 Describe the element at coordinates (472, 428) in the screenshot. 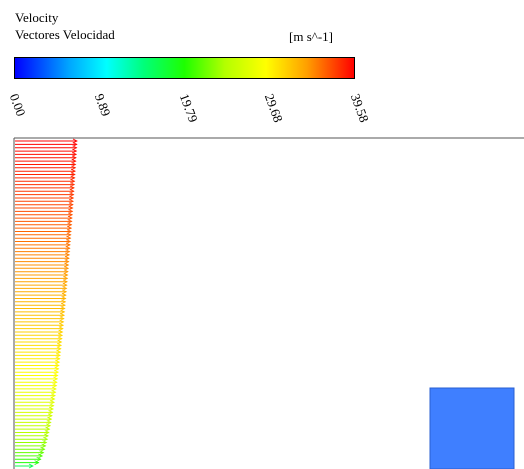

I see `obstacle-block` at that location.